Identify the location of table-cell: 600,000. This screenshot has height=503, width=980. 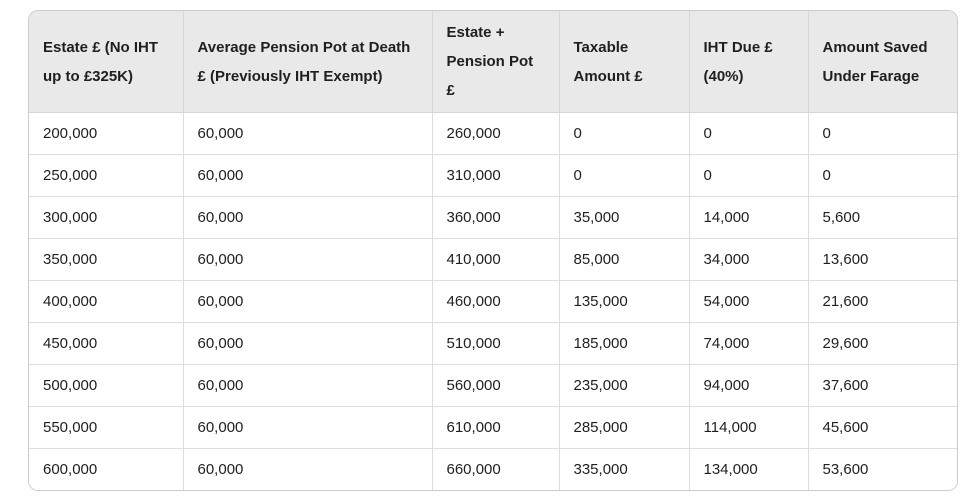
(106, 469).